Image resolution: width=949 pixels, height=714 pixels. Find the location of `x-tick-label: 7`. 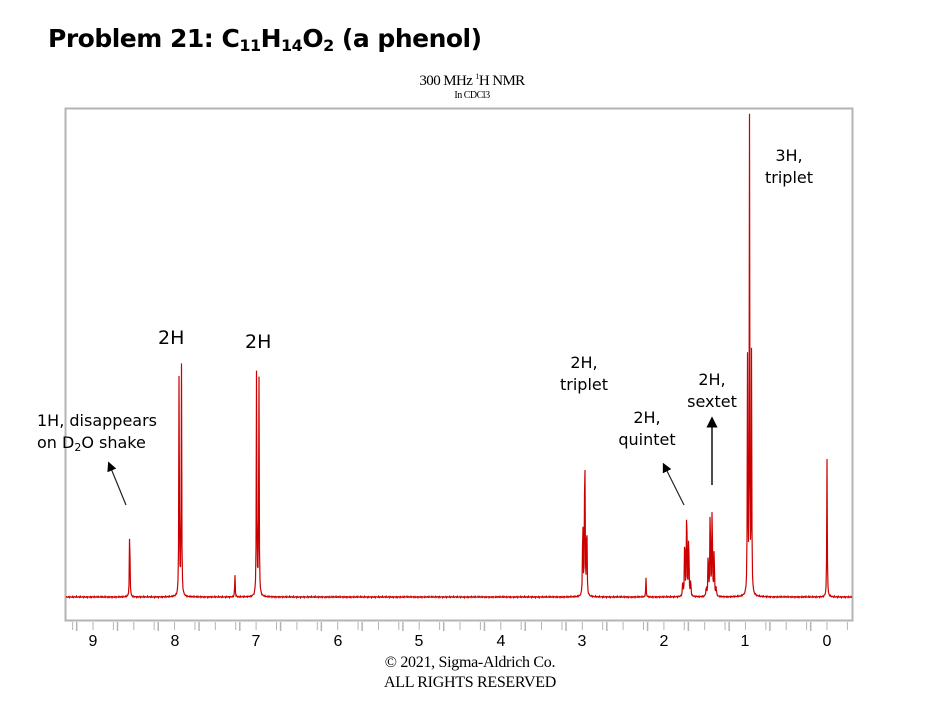

x-tick-label: 7 is located at coordinates (256, 641).